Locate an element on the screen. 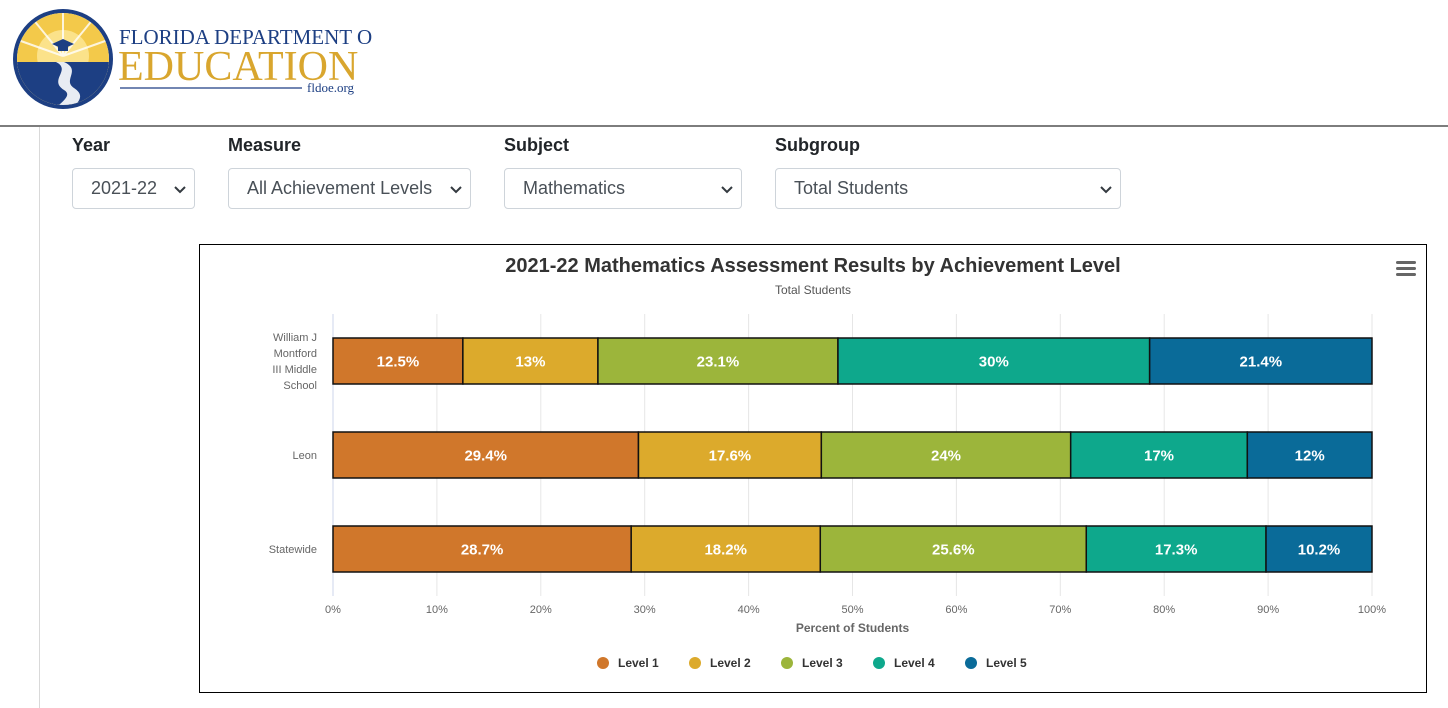 The image size is (1448, 708). year-label: Year is located at coordinates (91, 145).